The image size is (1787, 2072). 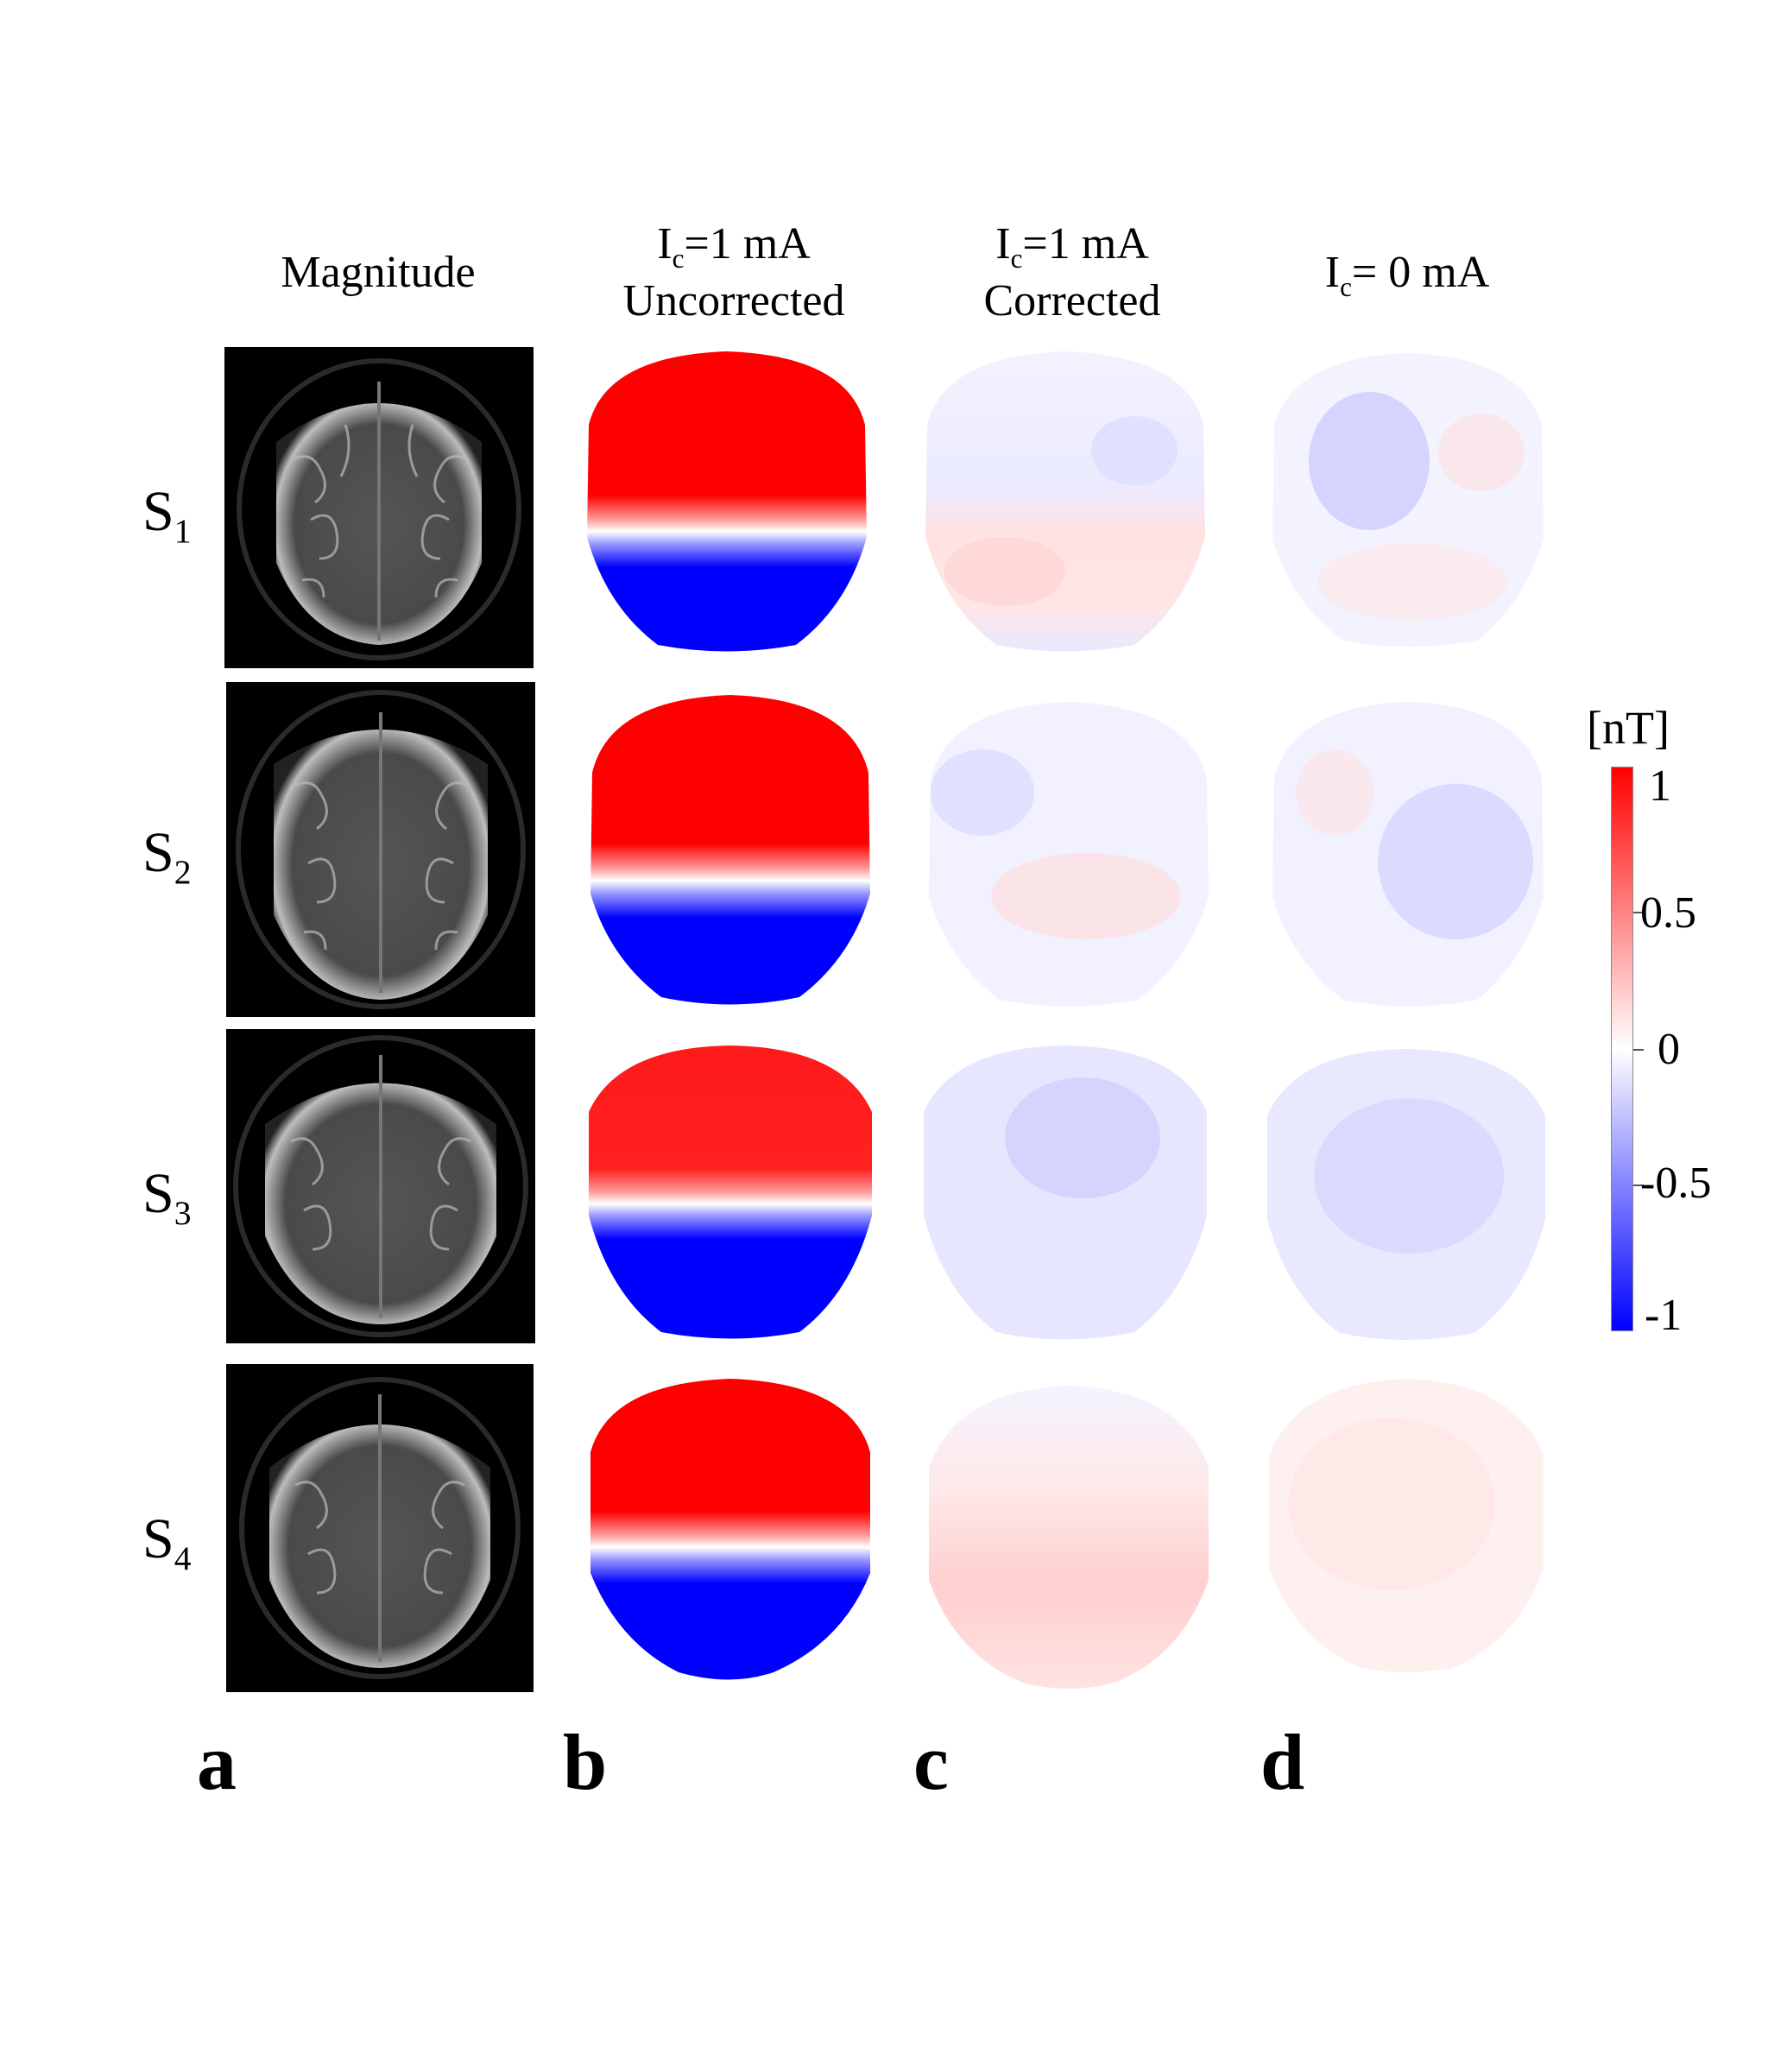 I want to click on magnitude-image-s2, so click(x=381, y=849).